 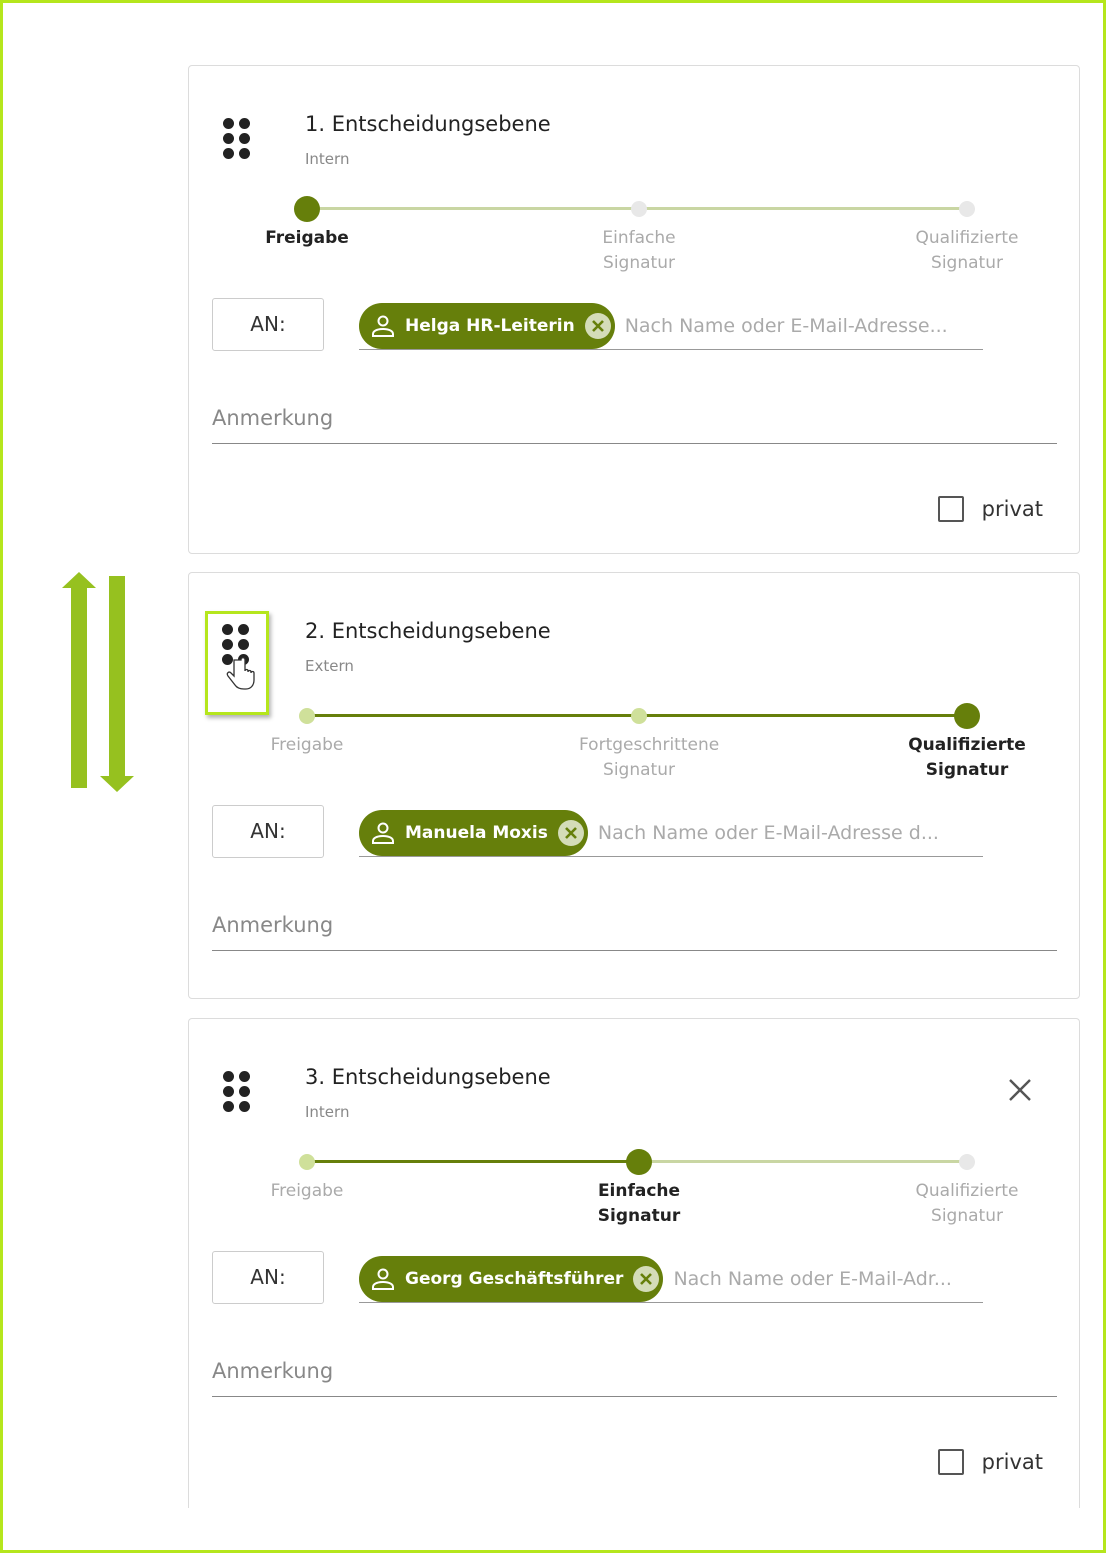 What do you see at coordinates (329, 666) in the screenshot?
I see `card-subtitle: Extern` at bounding box center [329, 666].